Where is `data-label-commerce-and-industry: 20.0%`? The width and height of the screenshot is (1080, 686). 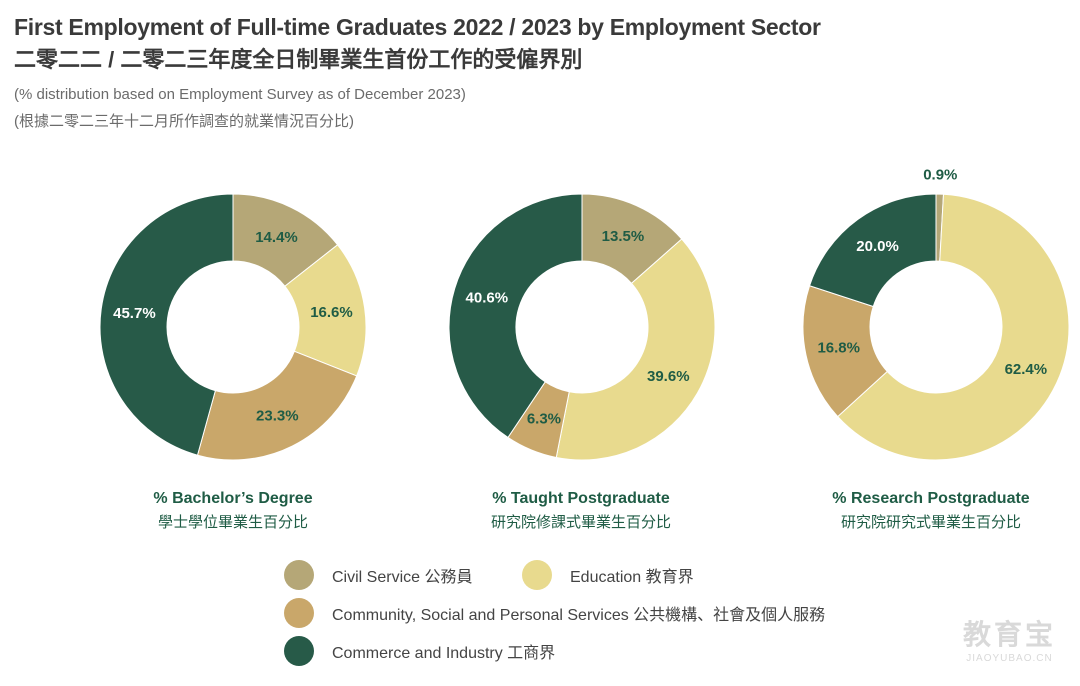 data-label-commerce-and-industry: 20.0% is located at coordinates (877, 246).